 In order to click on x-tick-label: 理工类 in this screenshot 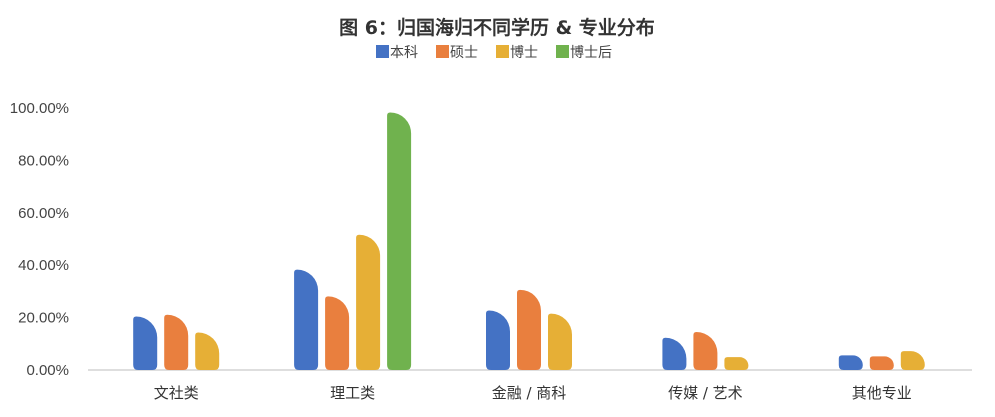, I will do `click(352, 393)`.